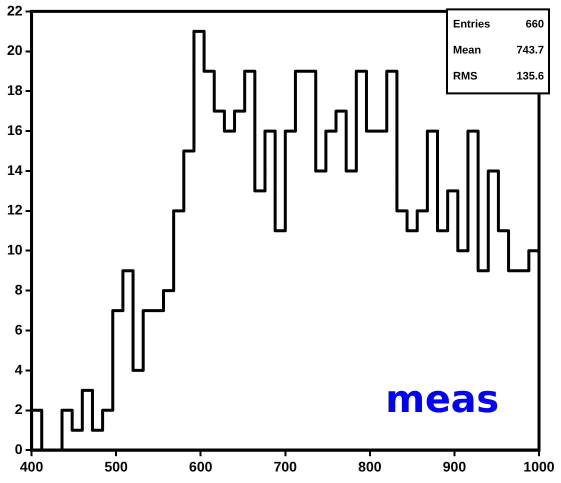 This screenshot has width=561, height=483. What do you see at coordinates (539, 466) in the screenshot?
I see `x-tick-label: 1000` at bounding box center [539, 466].